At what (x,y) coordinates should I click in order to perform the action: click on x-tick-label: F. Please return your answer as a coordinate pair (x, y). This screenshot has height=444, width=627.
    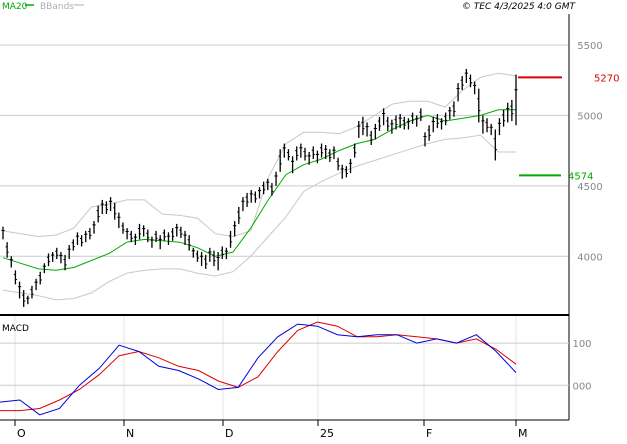
    Looking at the image, I should click on (429, 433).